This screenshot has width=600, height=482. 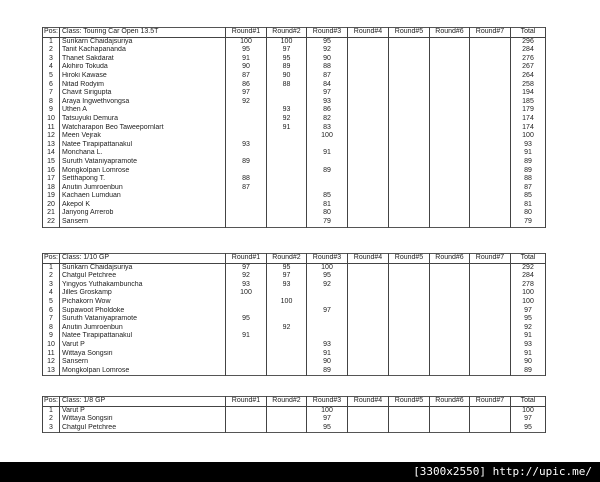 I want to click on round-3-score: 95, so click(x=327, y=428).